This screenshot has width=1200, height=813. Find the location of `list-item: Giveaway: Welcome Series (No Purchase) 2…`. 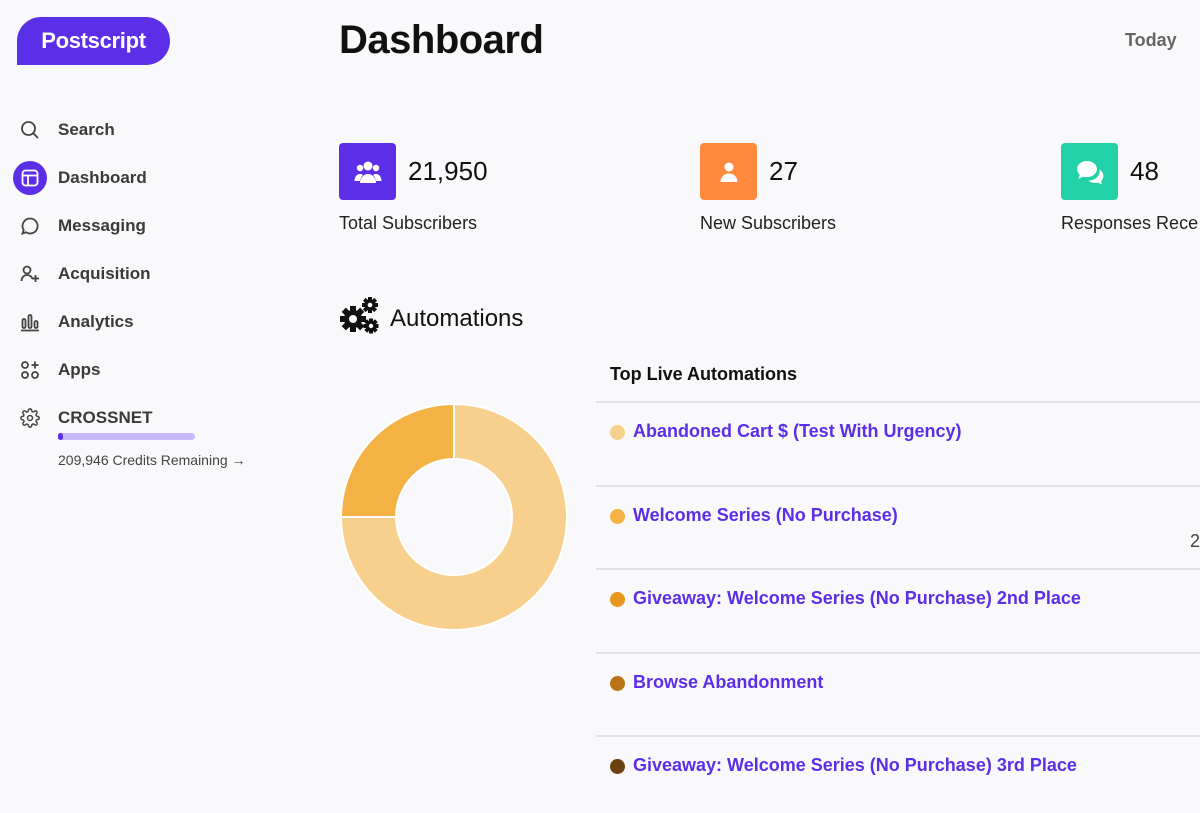

list-item: Giveaway: Welcome Series (No Purchase) 2… is located at coordinates (898, 610).